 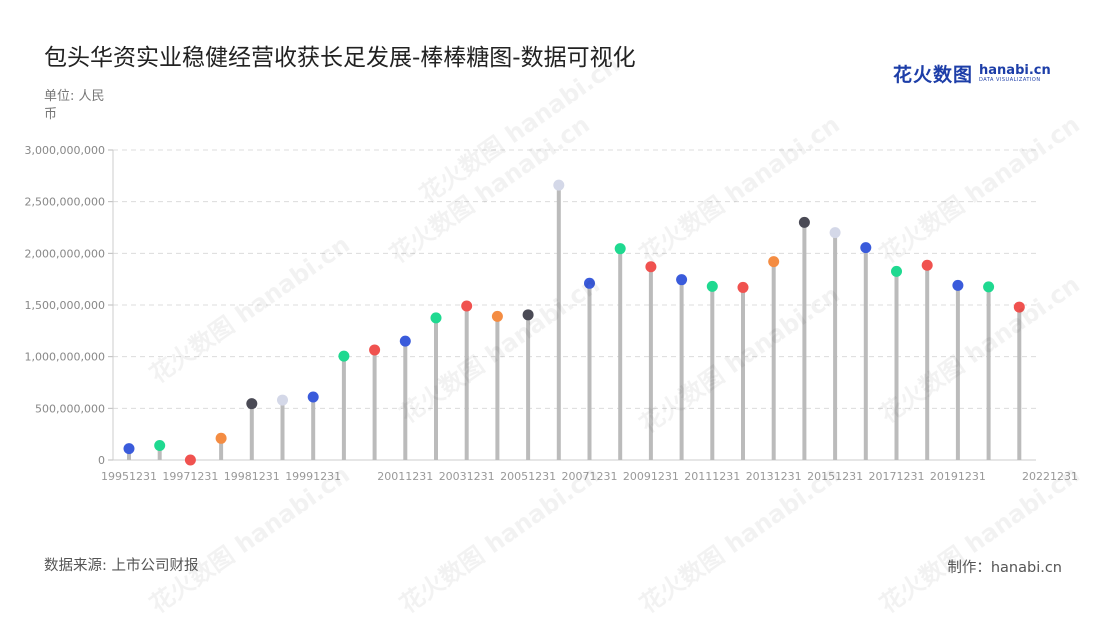 What do you see at coordinates (1050, 476) in the screenshot?
I see `x-tick-label: 20221231` at bounding box center [1050, 476].